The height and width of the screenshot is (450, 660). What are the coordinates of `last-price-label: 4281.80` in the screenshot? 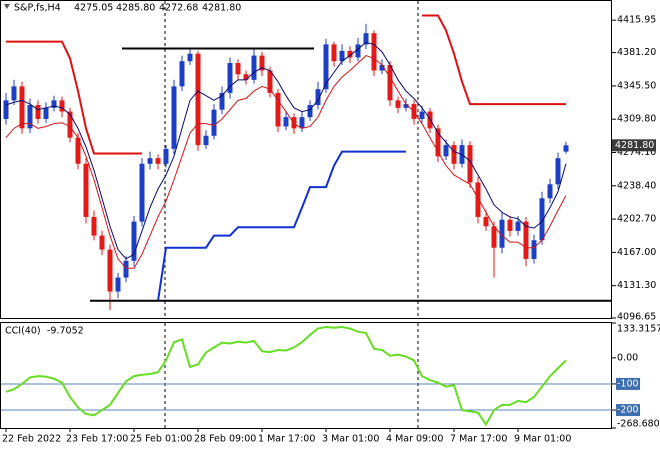 It's located at (634, 145).